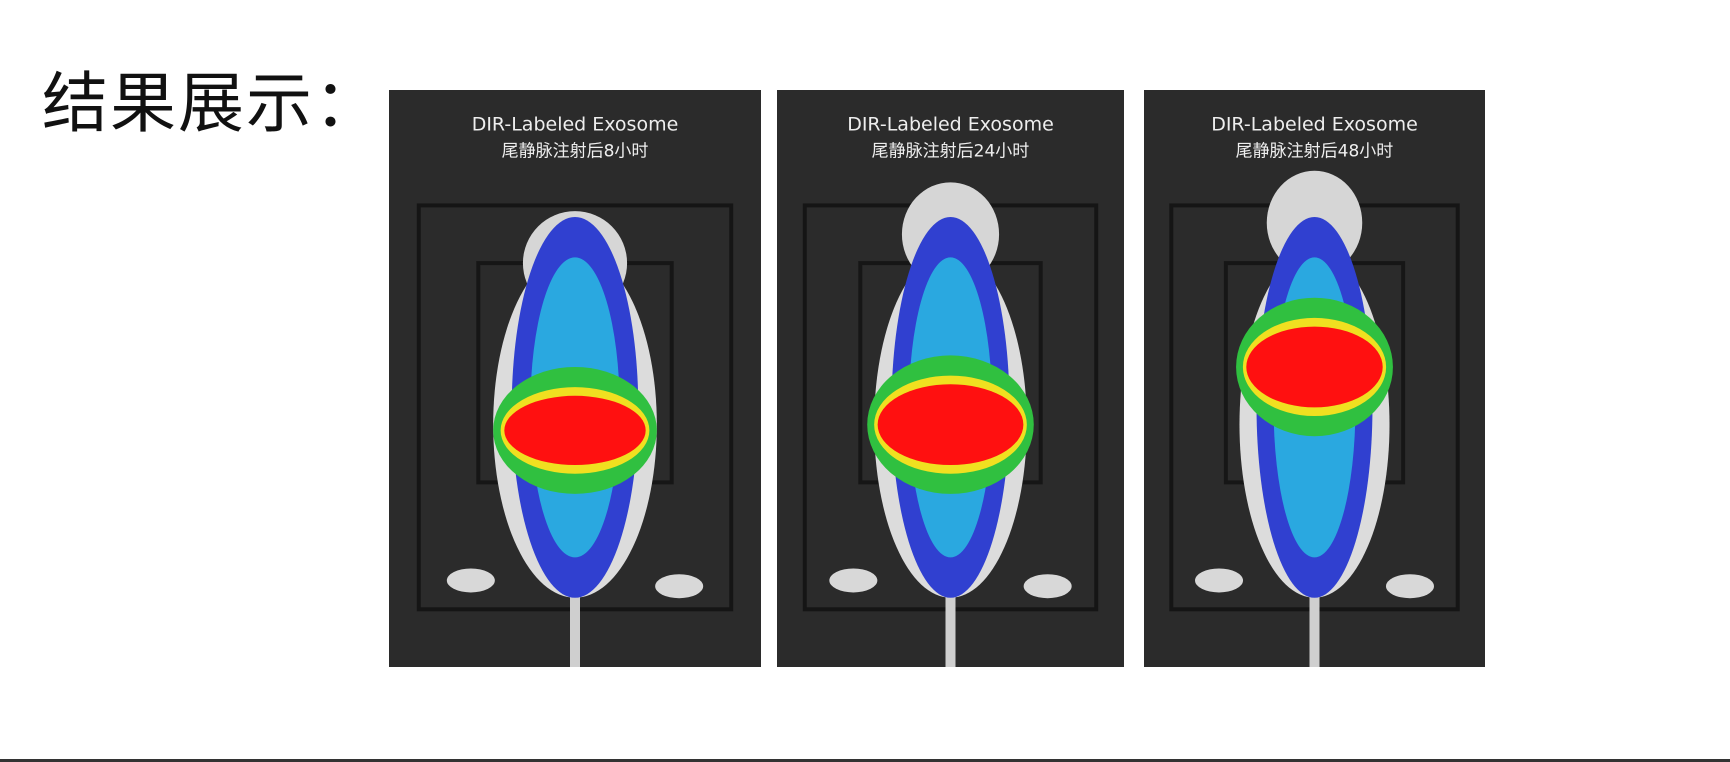 Image resolution: width=1730 pixels, height=762 pixels. What do you see at coordinates (212, 103) in the screenshot?
I see `slide-title: 结果展示：` at bounding box center [212, 103].